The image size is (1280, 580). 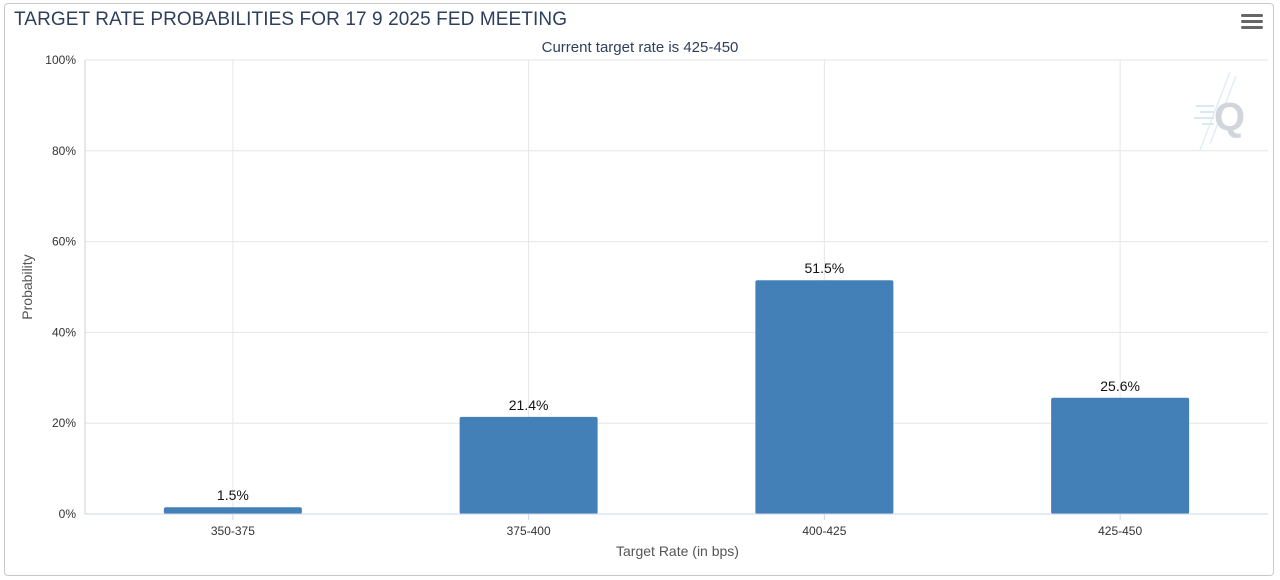 I want to click on y-tick-label: 40%, so click(x=64, y=332).